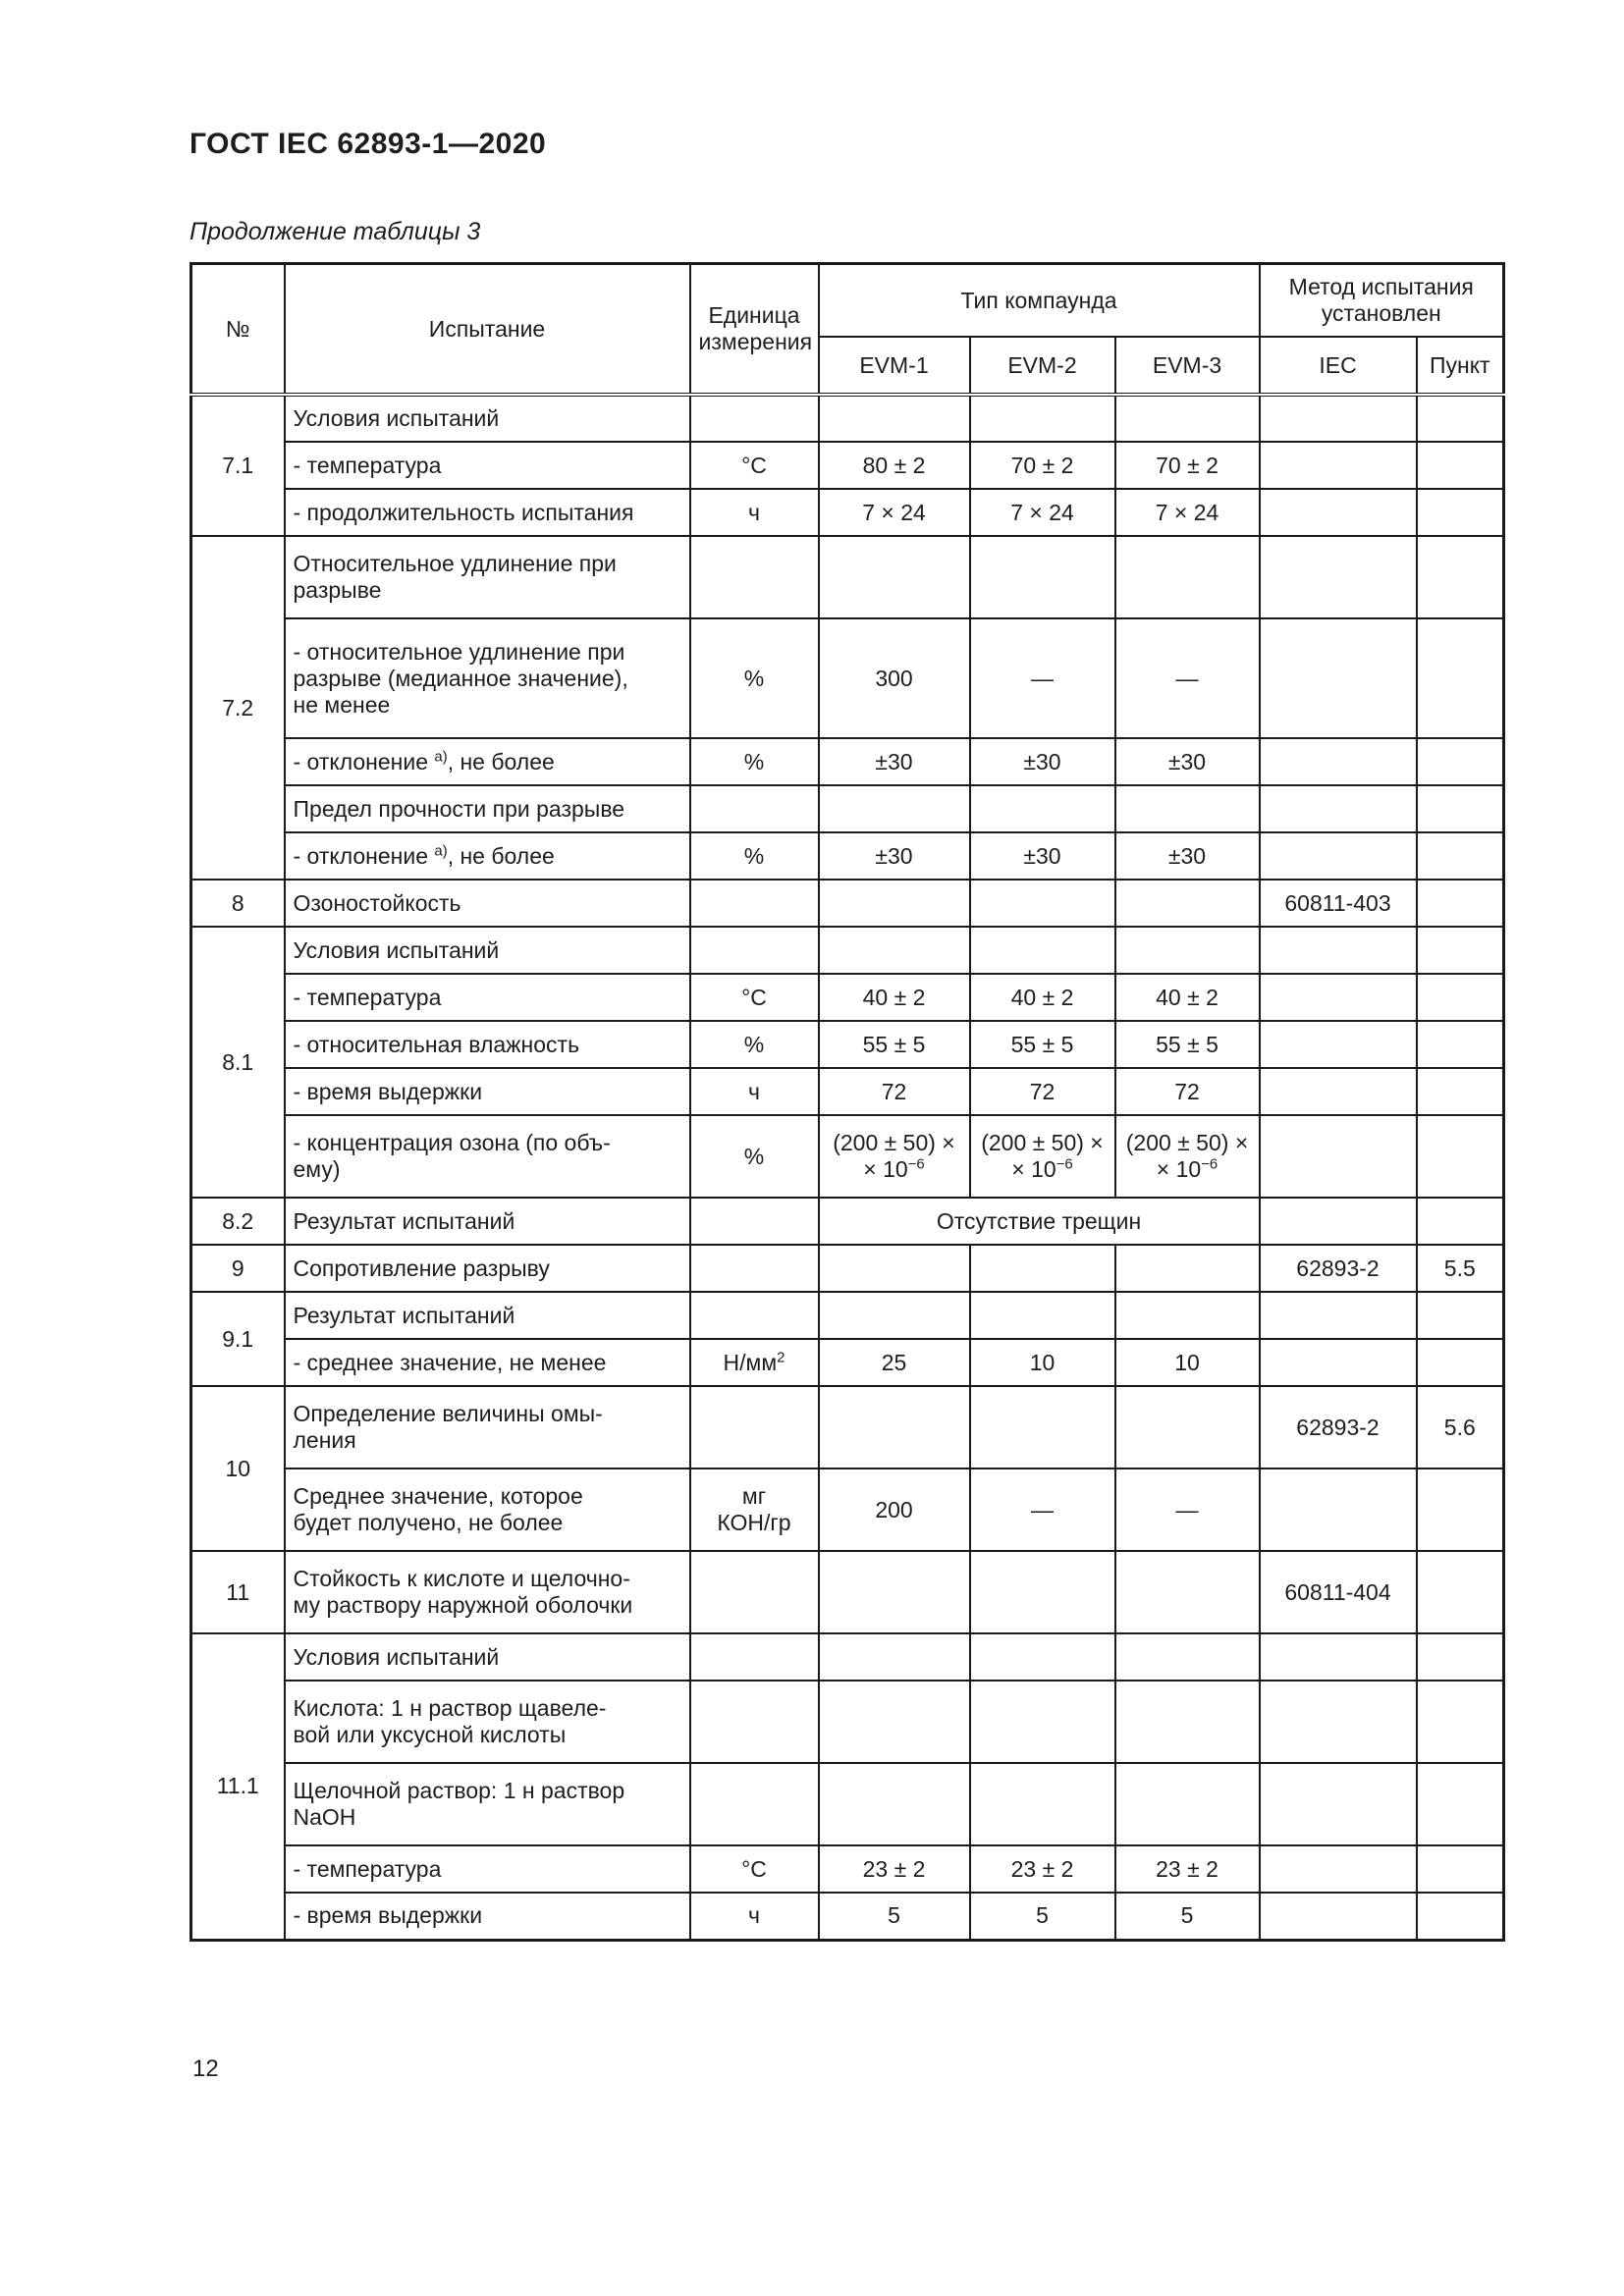  Describe the element at coordinates (894, 512) in the screenshot. I see `cell-evm1: 7 × 24` at that location.